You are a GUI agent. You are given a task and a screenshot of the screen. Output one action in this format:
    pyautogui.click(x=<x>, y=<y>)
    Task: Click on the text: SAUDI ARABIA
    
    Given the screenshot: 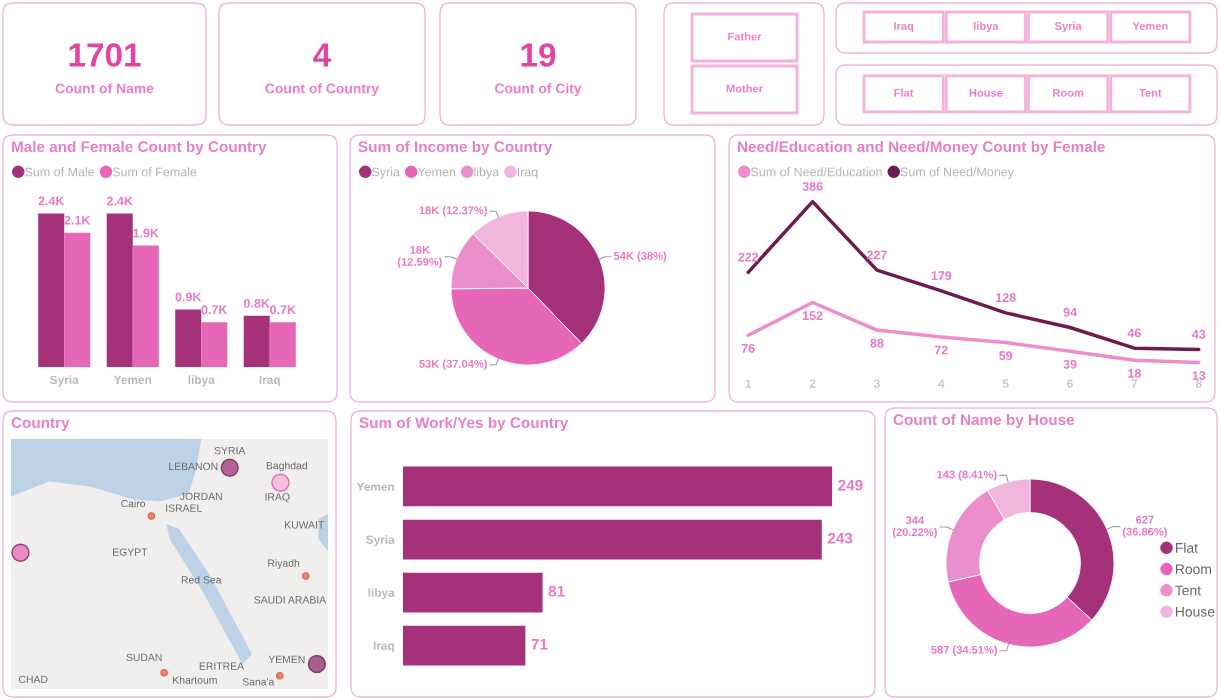 What is the action you would take?
    pyautogui.click(x=290, y=600)
    